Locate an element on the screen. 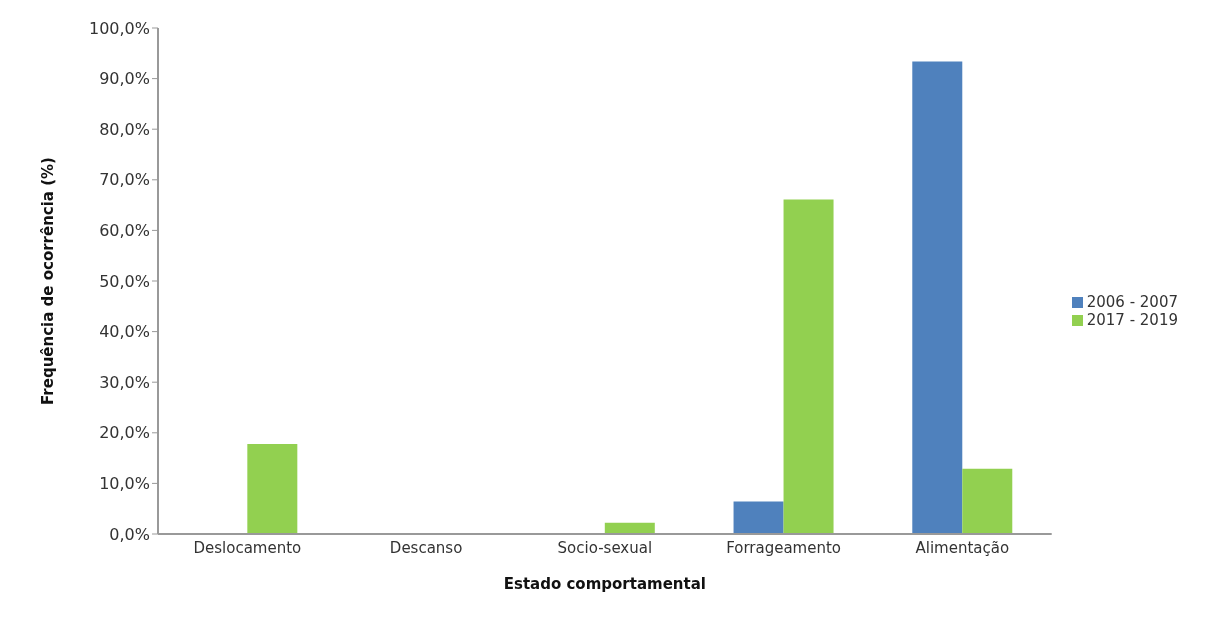 The height and width of the screenshot is (622, 1216). y-tick-label: 40,0% is located at coordinates (124, 332).